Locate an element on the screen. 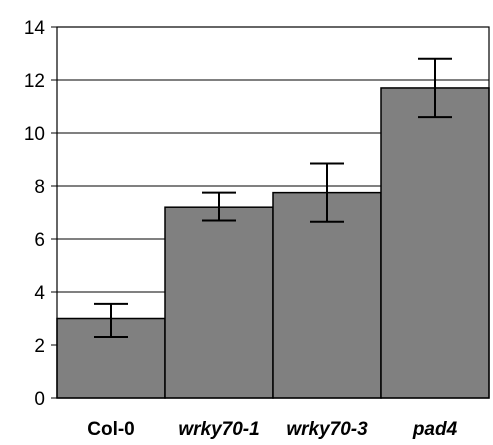 The width and height of the screenshot is (493, 445). x-category-label: wrky70-1 is located at coordinates (218, 429).